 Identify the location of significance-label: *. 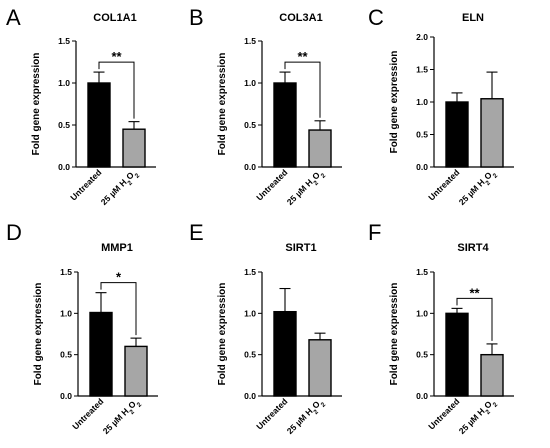
(119, 277).